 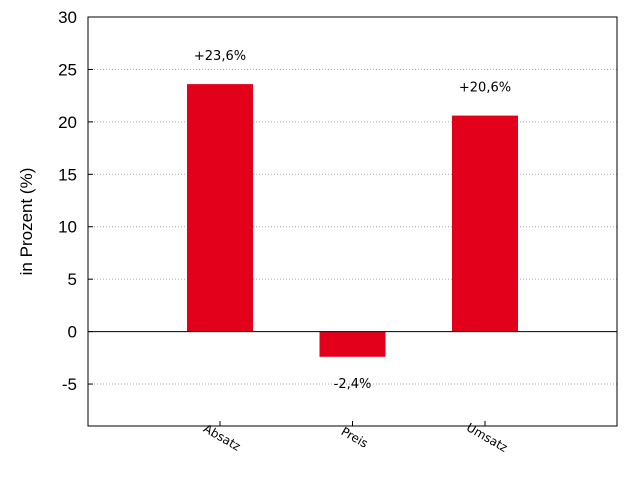 What do you see at coordinates (220, 56) in the screenshot?
I see `data-label: +23,6%` at bounding box center [220, 56].